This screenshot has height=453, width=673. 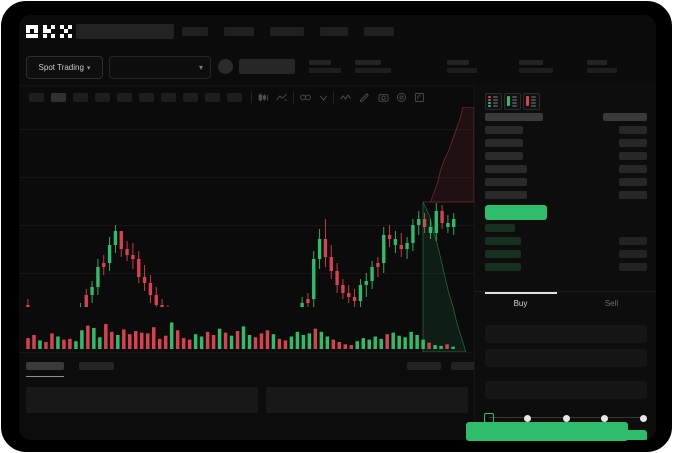 I want to click on trading-mode-dropdown: Spot Trading ▾, so click(x=64, y=67).